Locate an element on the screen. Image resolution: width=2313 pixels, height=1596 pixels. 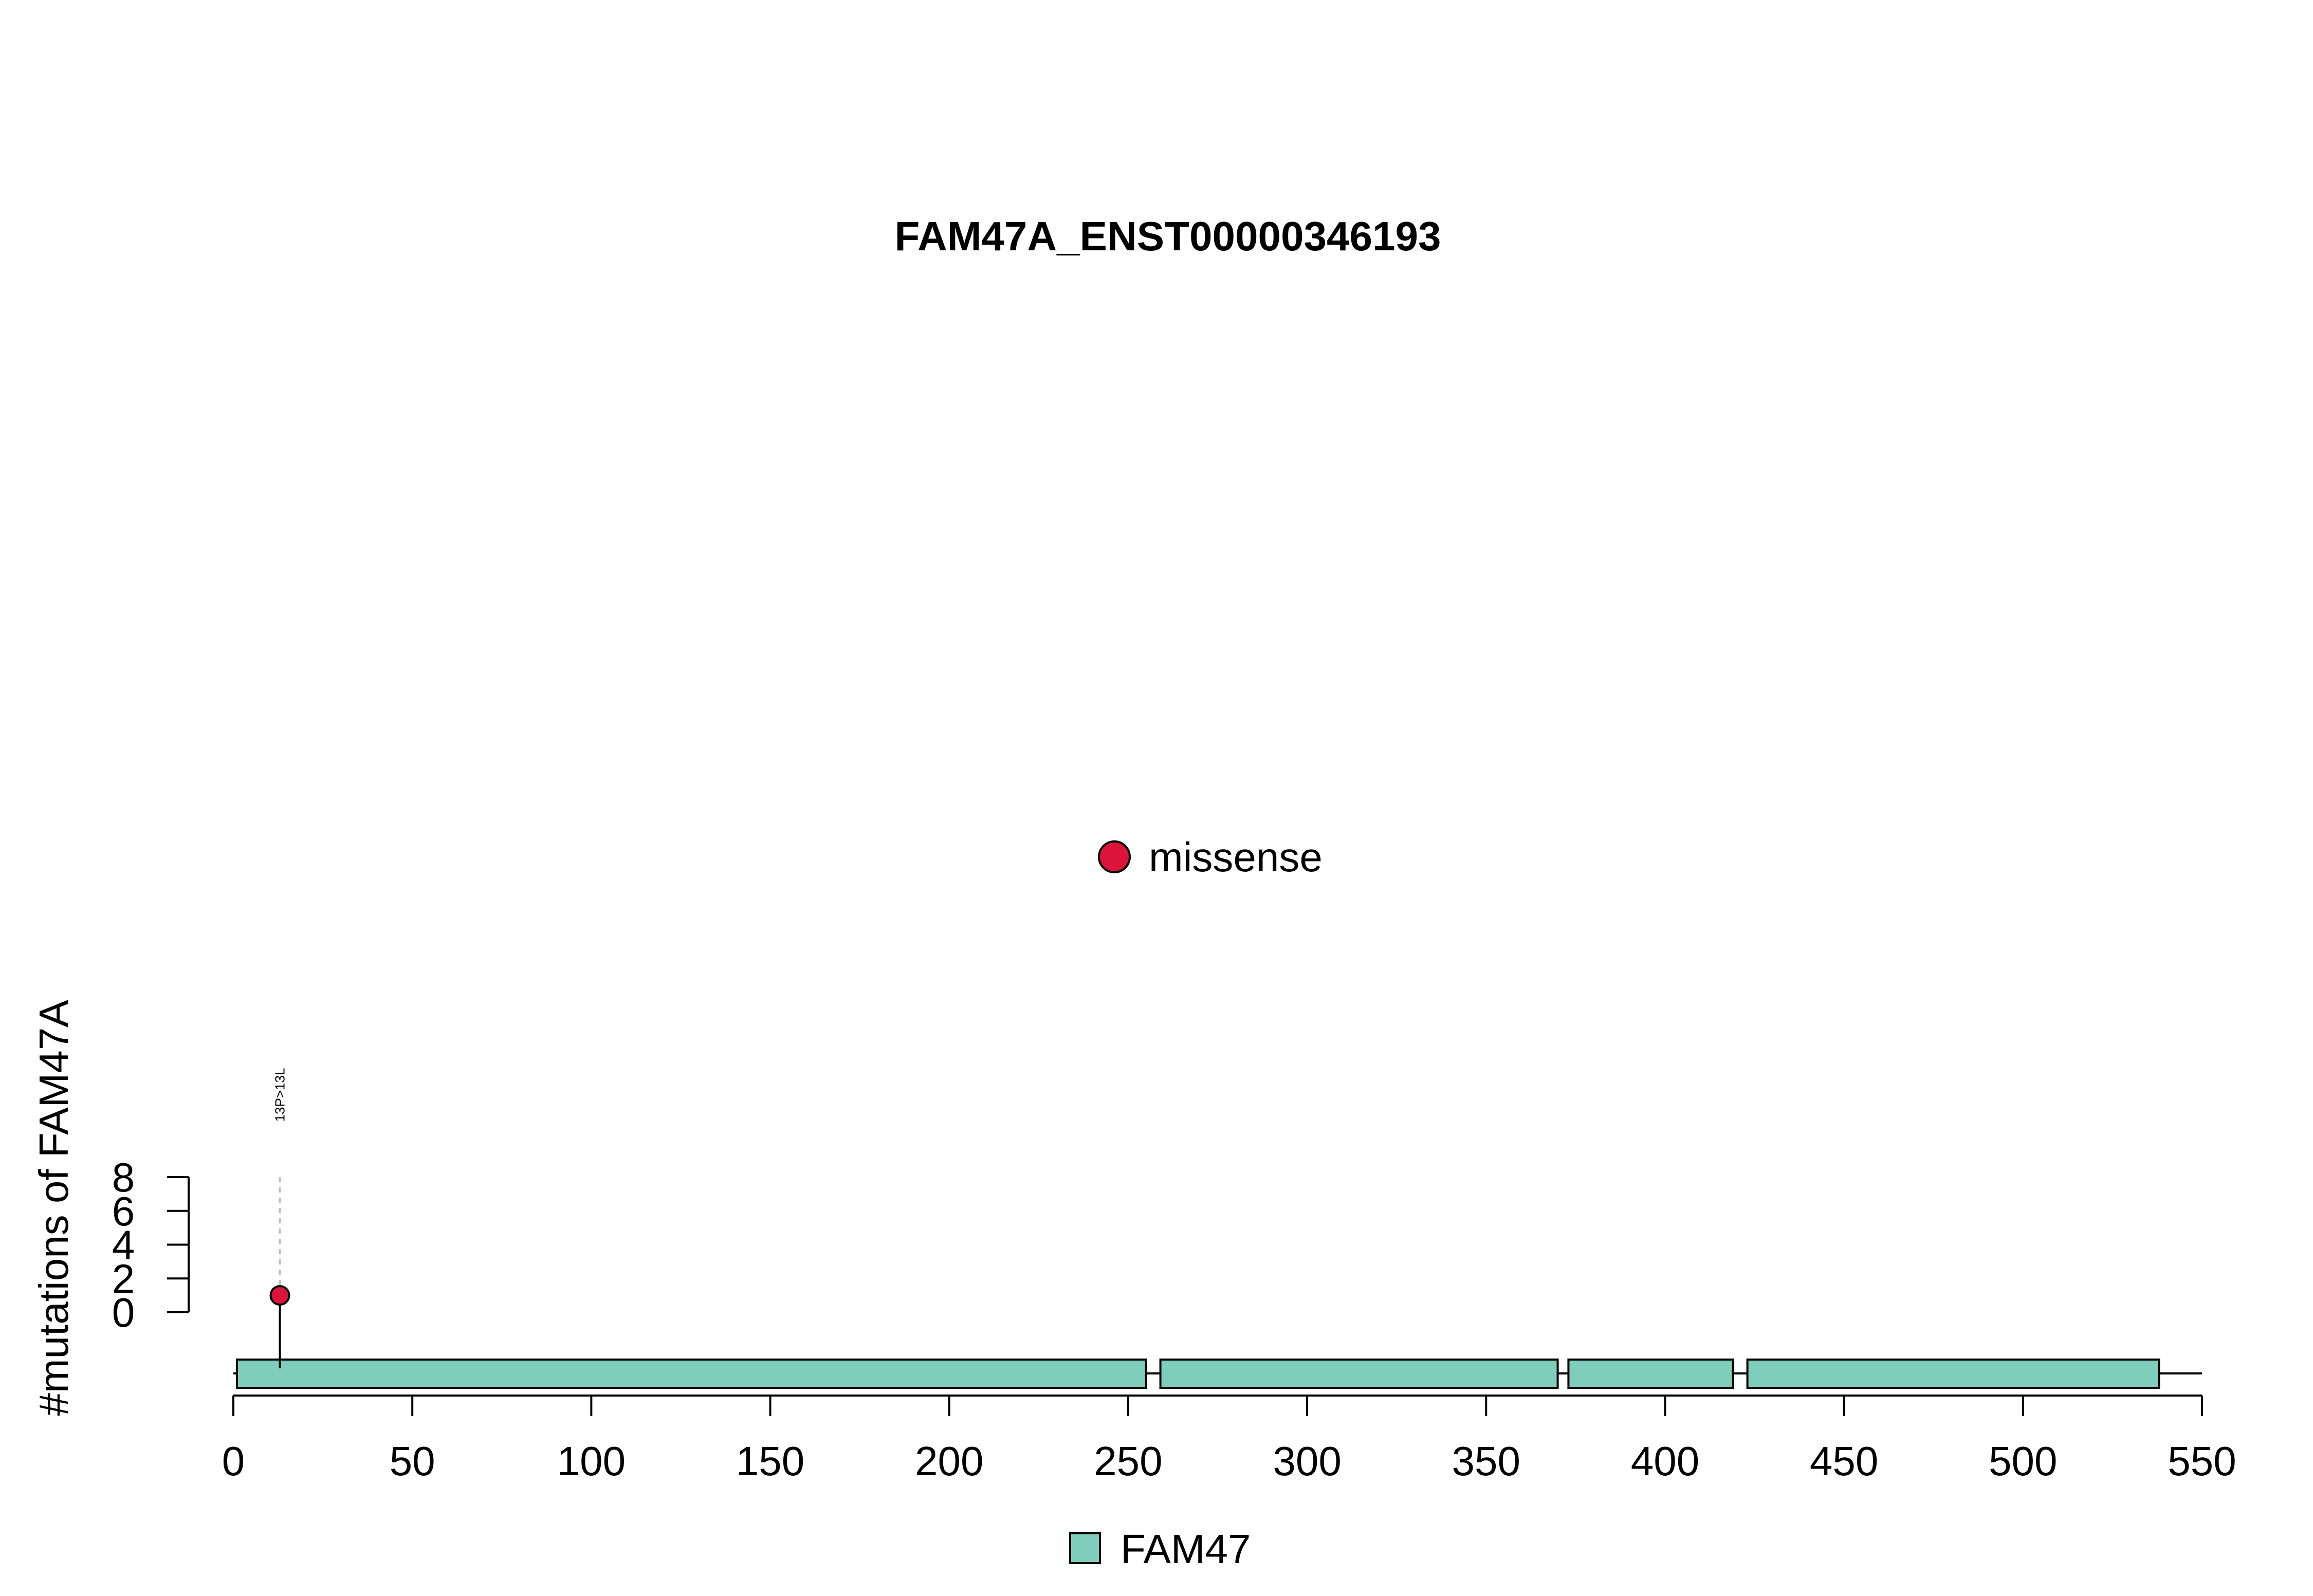
x-tick-label: 200 is located at coordinates (949, 1461).